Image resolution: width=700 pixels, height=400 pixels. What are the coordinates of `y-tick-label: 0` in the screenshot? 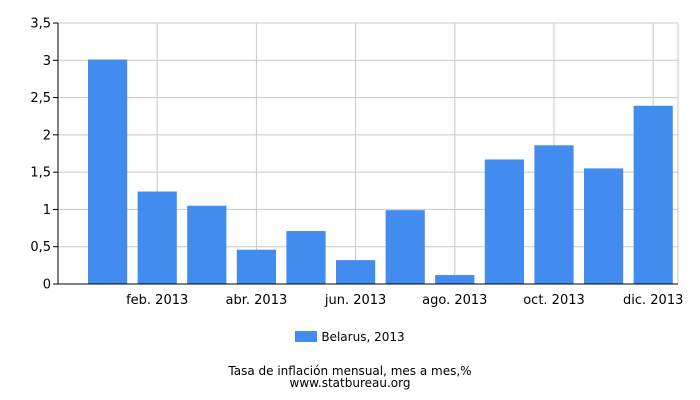 It's located at (47, 285).